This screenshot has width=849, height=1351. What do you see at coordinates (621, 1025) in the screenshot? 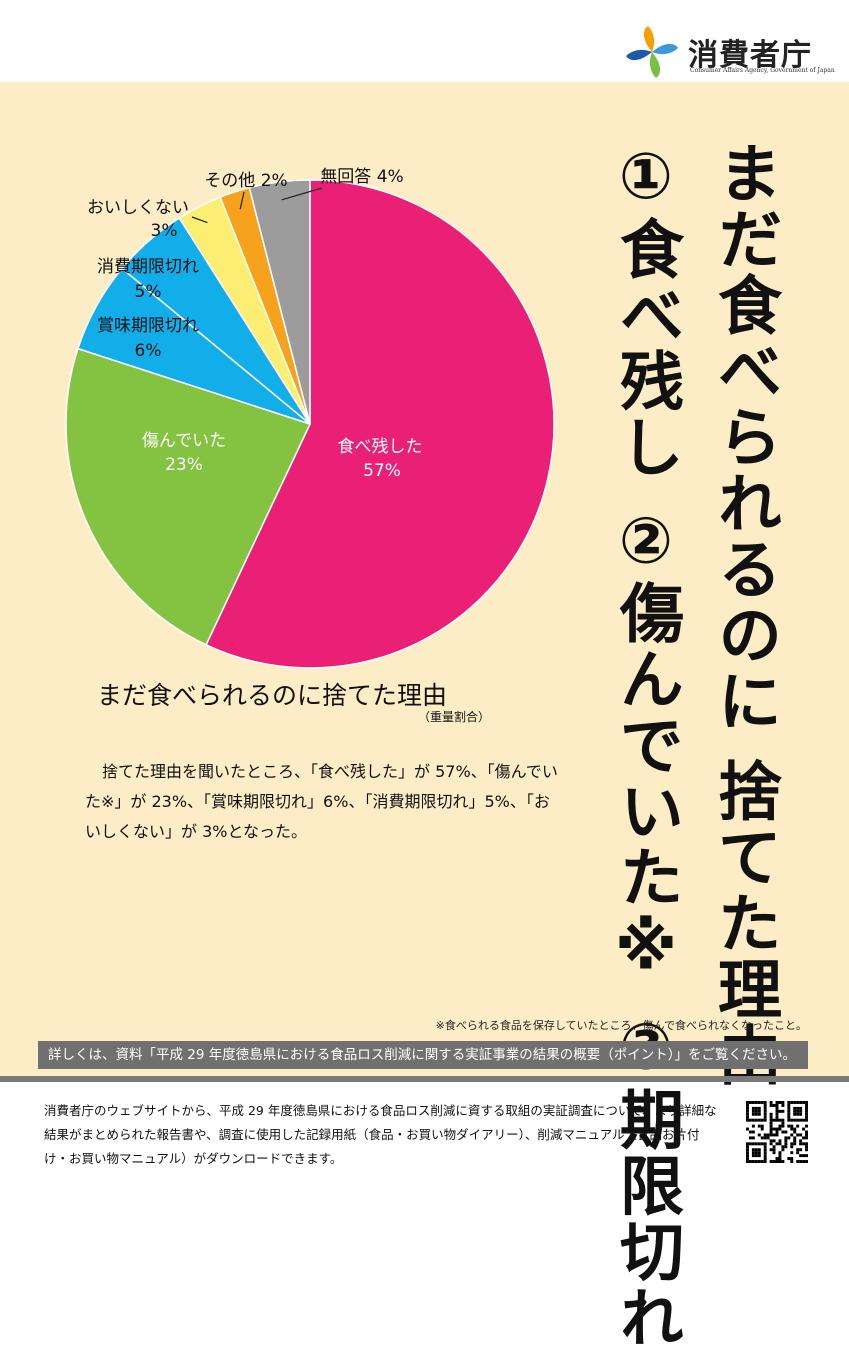
I see `footnote: ※食べられる食品を保存していたところ、傷んで食べられなくなったこと。` at bounding box center [621, 1025].